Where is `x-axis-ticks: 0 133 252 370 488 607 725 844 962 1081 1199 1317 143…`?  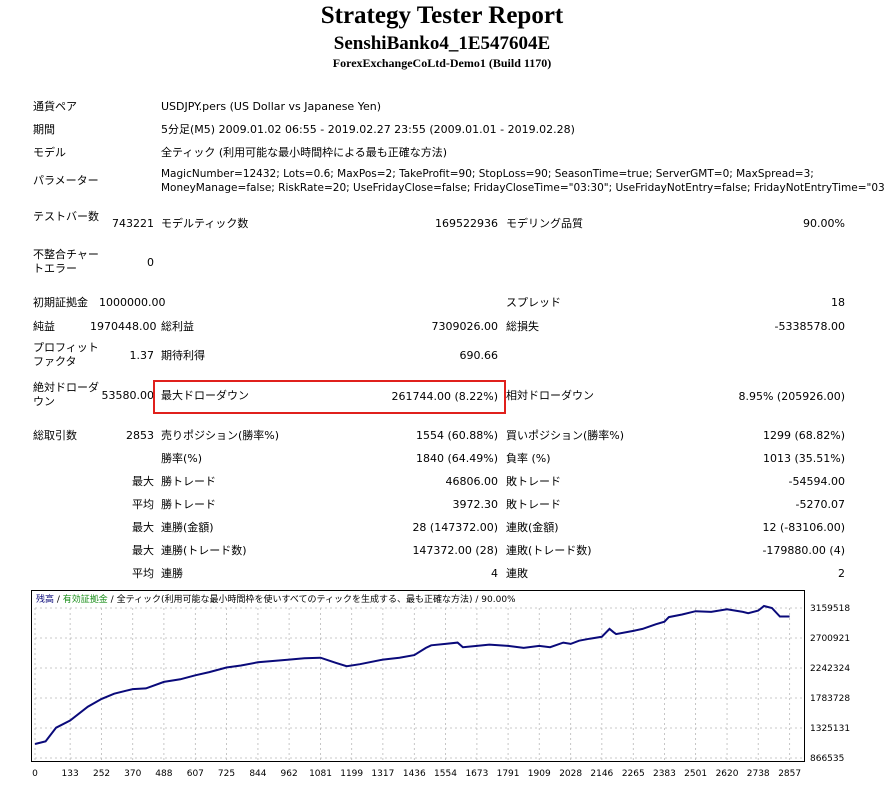
x-axis-ticks: 0 133 252 370 488 607 725 844 962 1081 1199 1317 143… is located at coordinates (416, 774).